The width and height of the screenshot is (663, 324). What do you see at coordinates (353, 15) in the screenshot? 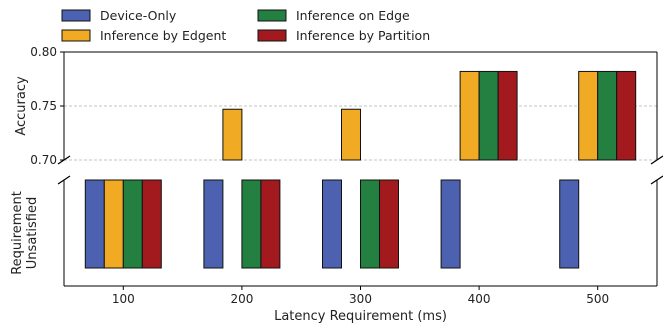
I see `legend-label: Inference on Edge` at bounding box center [353, 15].